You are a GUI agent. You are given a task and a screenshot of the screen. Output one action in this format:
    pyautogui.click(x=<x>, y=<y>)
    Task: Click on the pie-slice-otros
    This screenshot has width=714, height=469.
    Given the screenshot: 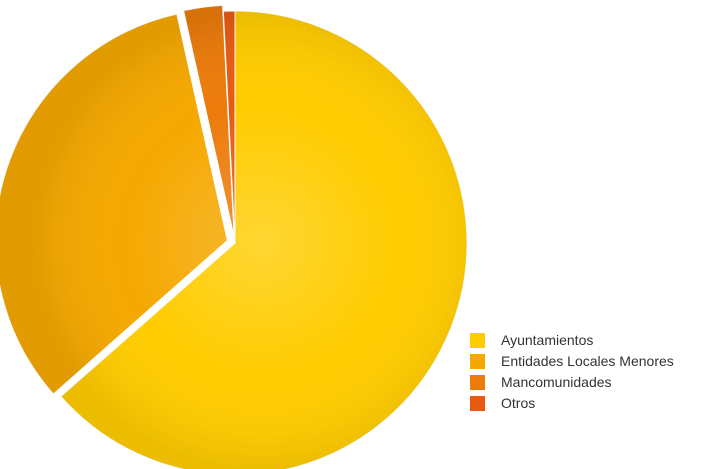 What is the action you would take?
    pyautogui.click(x=229, y=127)
    